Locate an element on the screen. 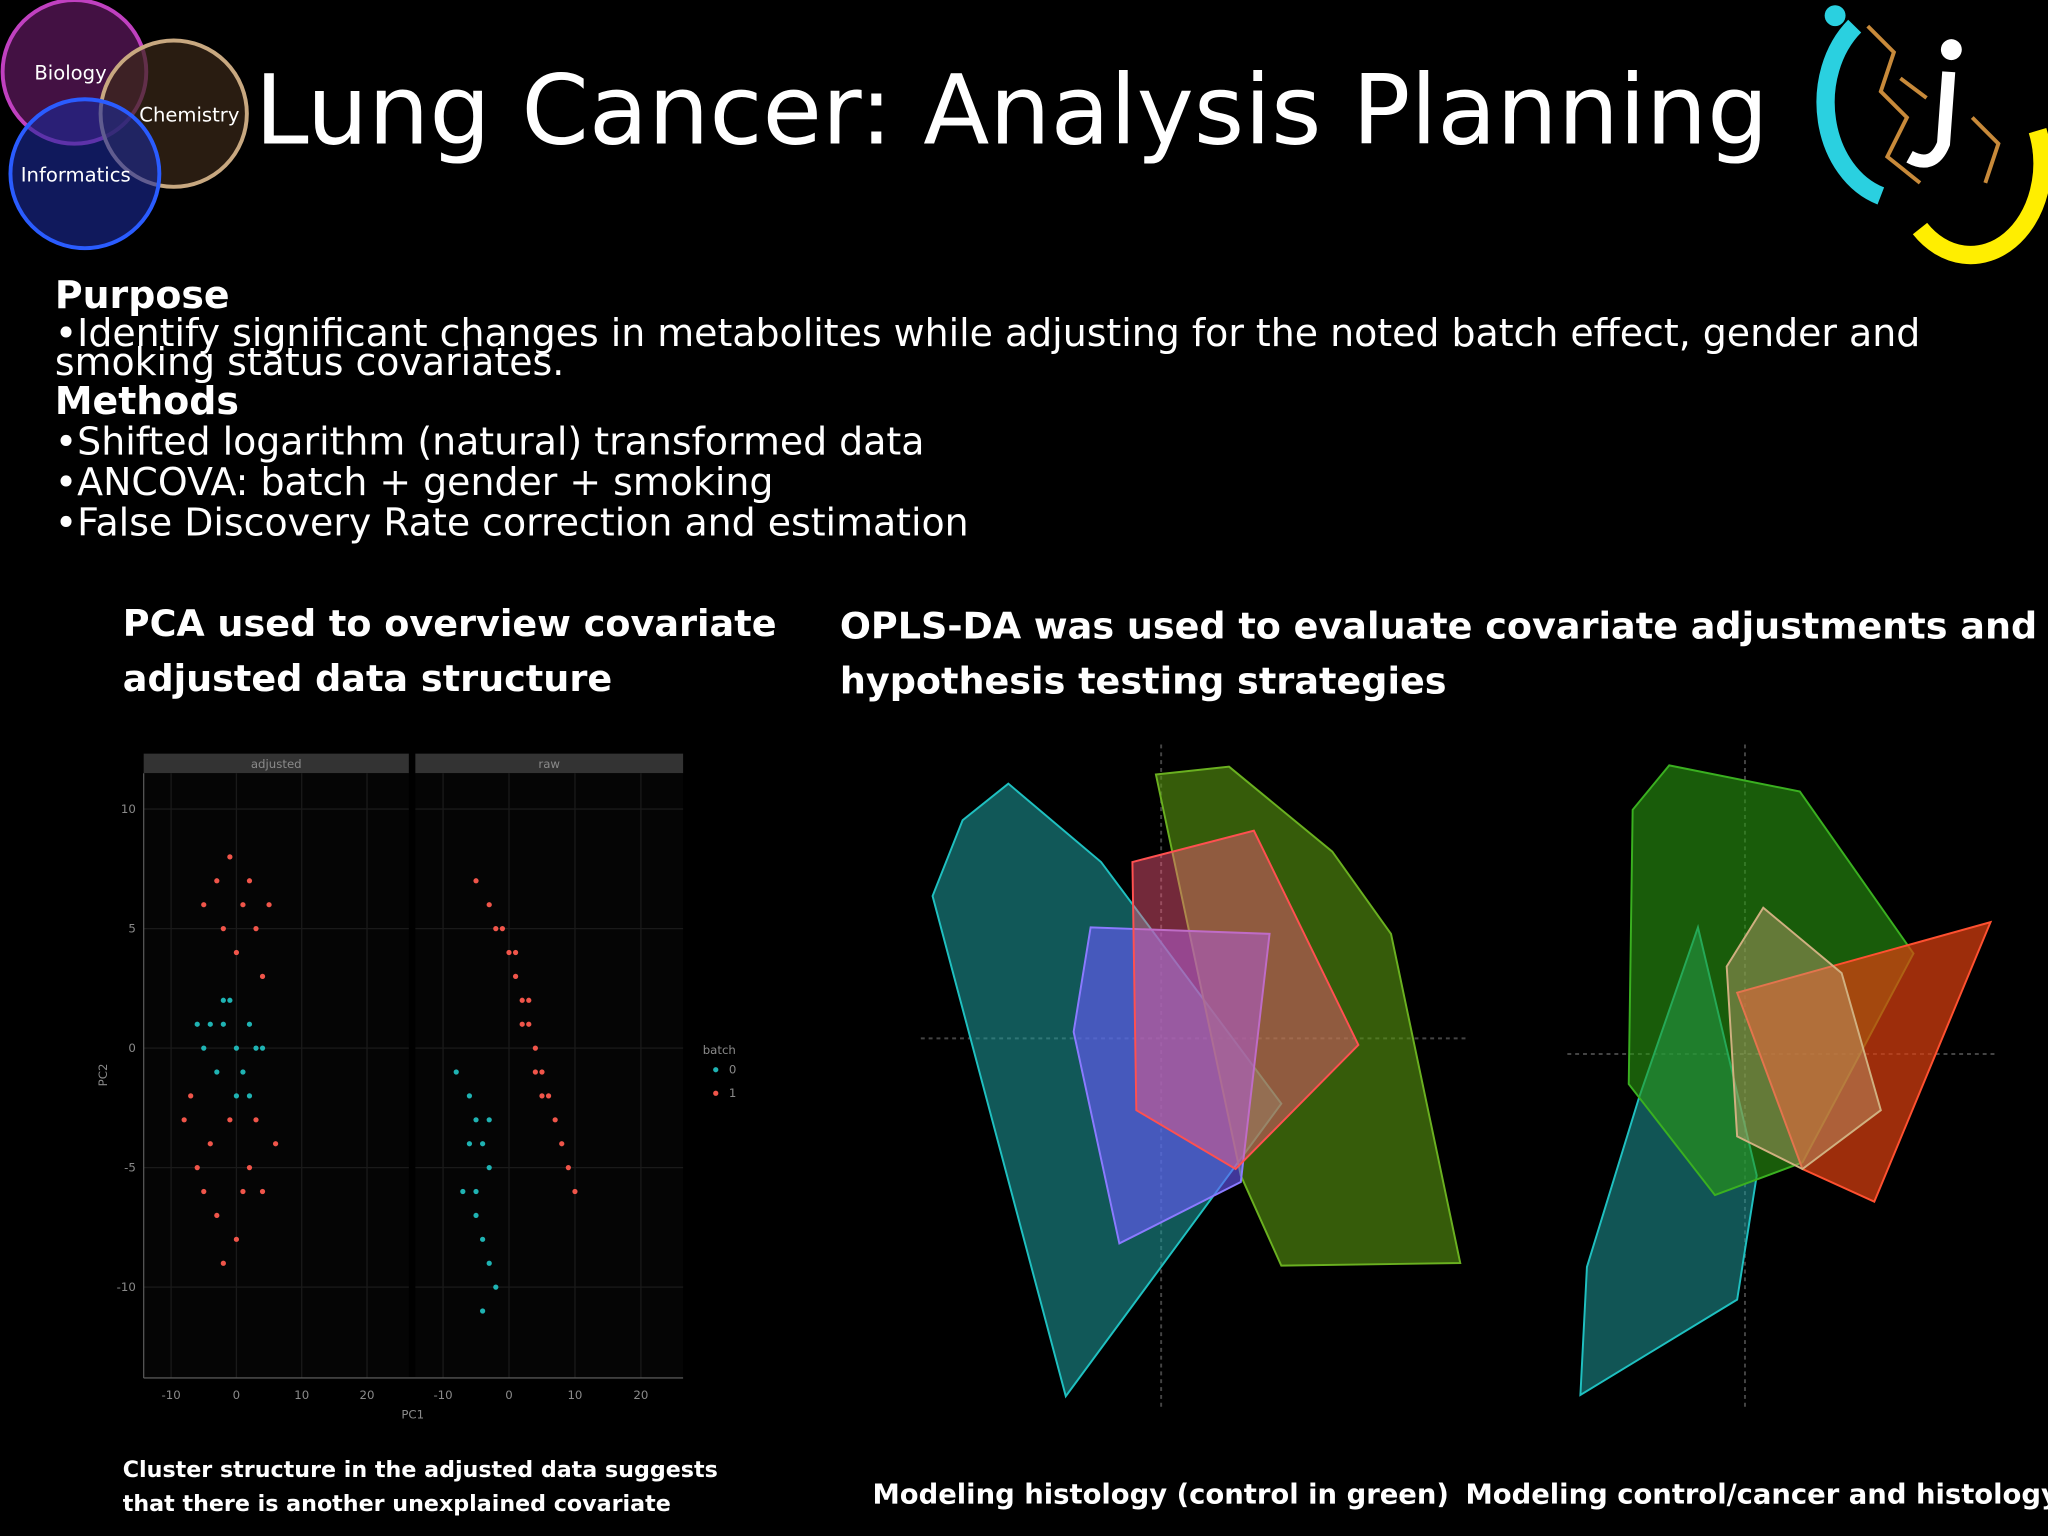 The height and width of the screenshot is (1536, 2048). y-tick-label: -10 is located at coordinates (126, 1287).